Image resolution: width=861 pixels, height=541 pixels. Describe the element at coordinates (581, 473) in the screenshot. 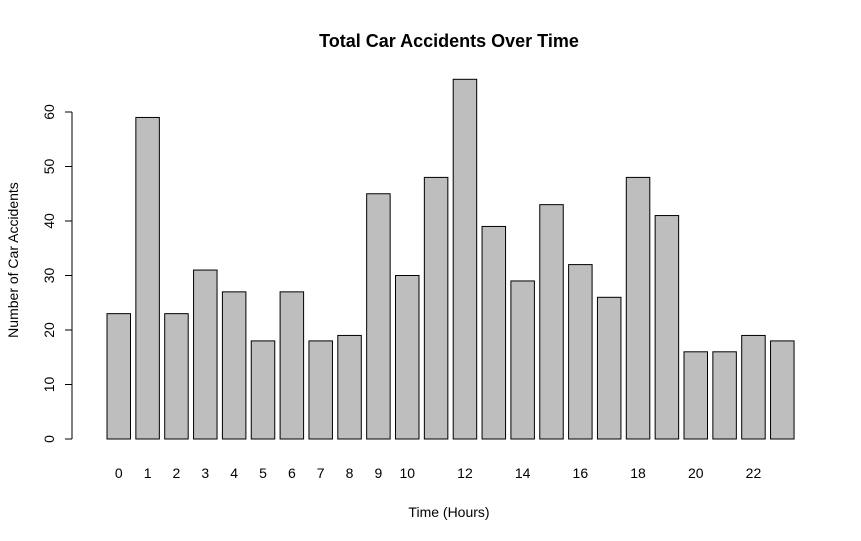

I see `x-tick-label: 16` at that location.